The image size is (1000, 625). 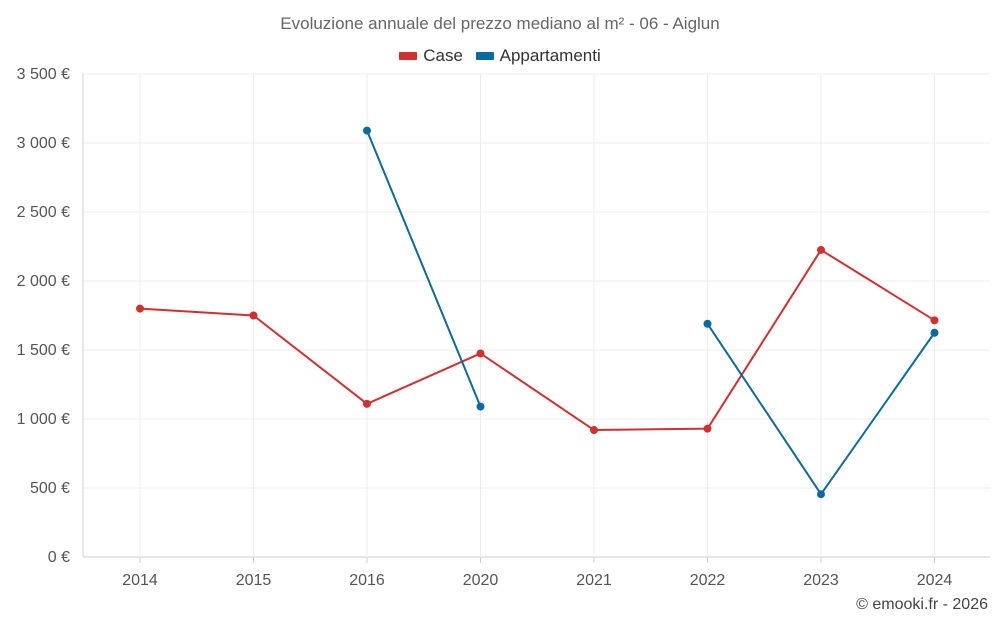 I want to click on x-tick-label: 2015, so click(x=254, y=580).